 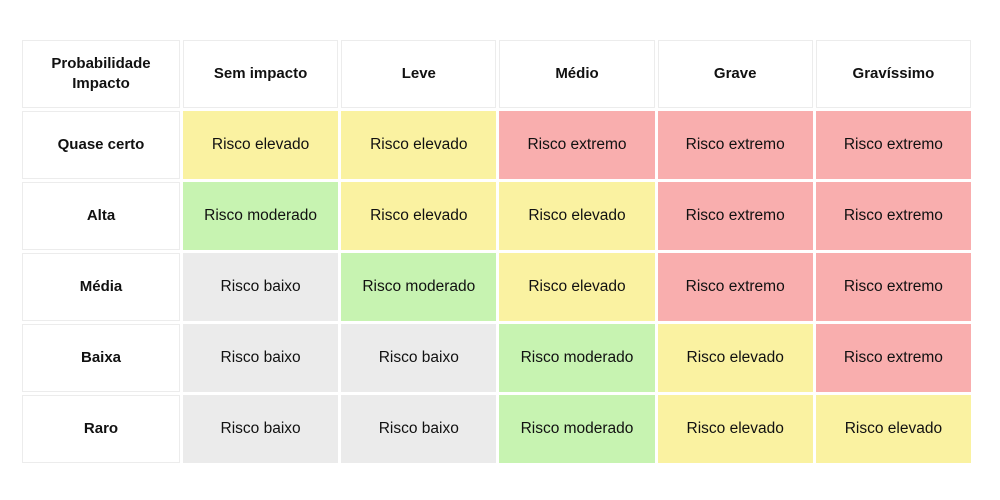 What do you see at coordinates (261, 74) in the screenshot?
I see `column-header-sem-impacto: Sem impacto` at bounding box center [261, 74].